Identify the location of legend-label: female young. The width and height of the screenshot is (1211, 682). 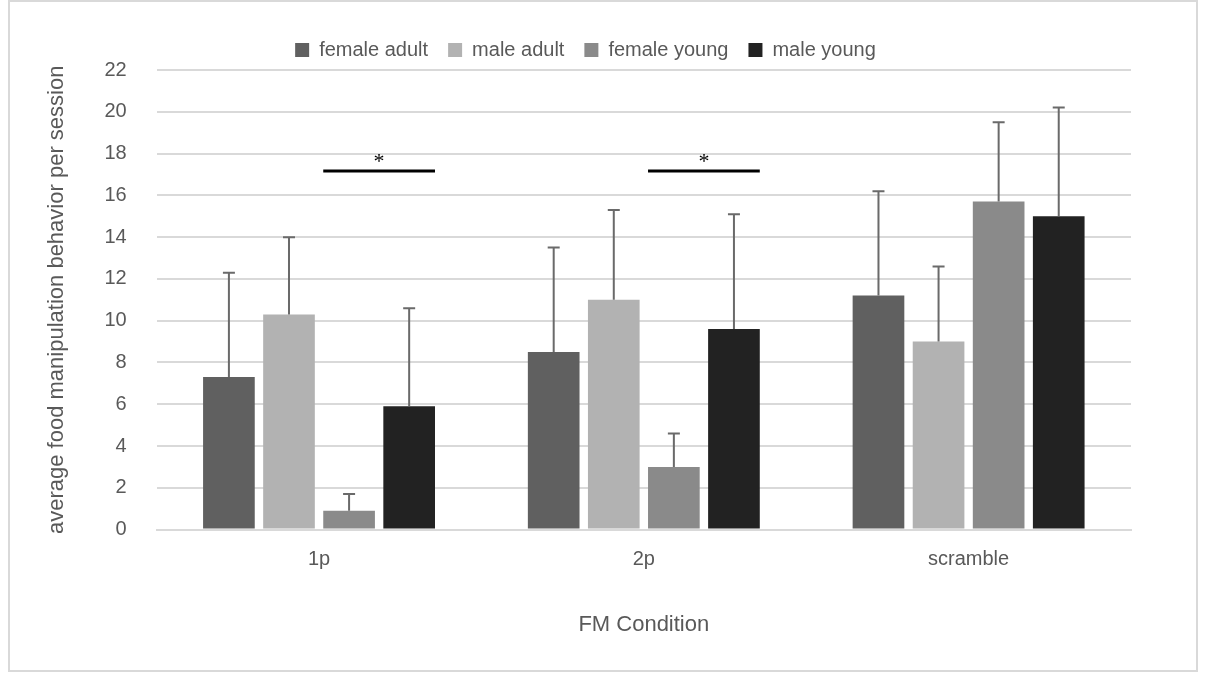
(668, 48).